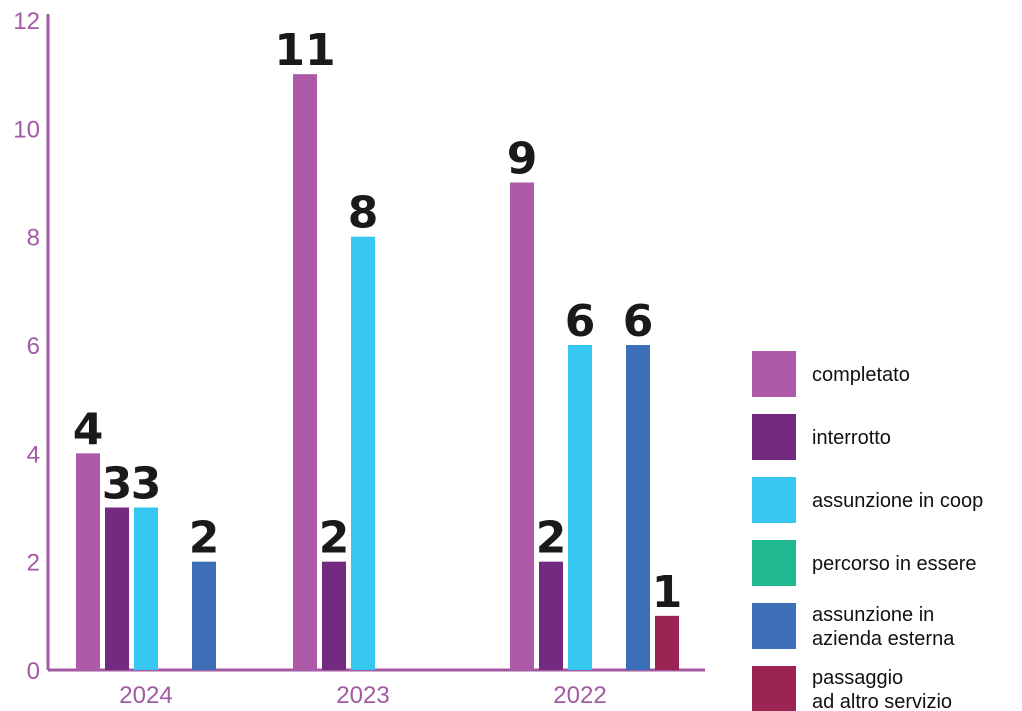  What do you see at coordinates (33, 563) in the screenshot?
I see `y-tick-label: 2` at bounding box center [33, 563].